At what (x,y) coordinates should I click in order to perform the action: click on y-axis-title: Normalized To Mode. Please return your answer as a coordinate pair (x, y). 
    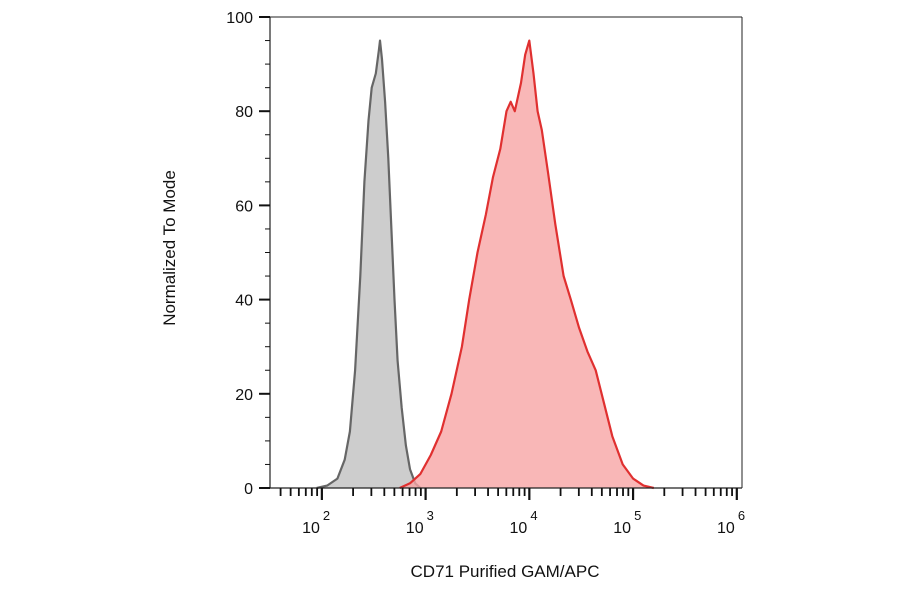
    Looking at the image, I should click on (169, 248).